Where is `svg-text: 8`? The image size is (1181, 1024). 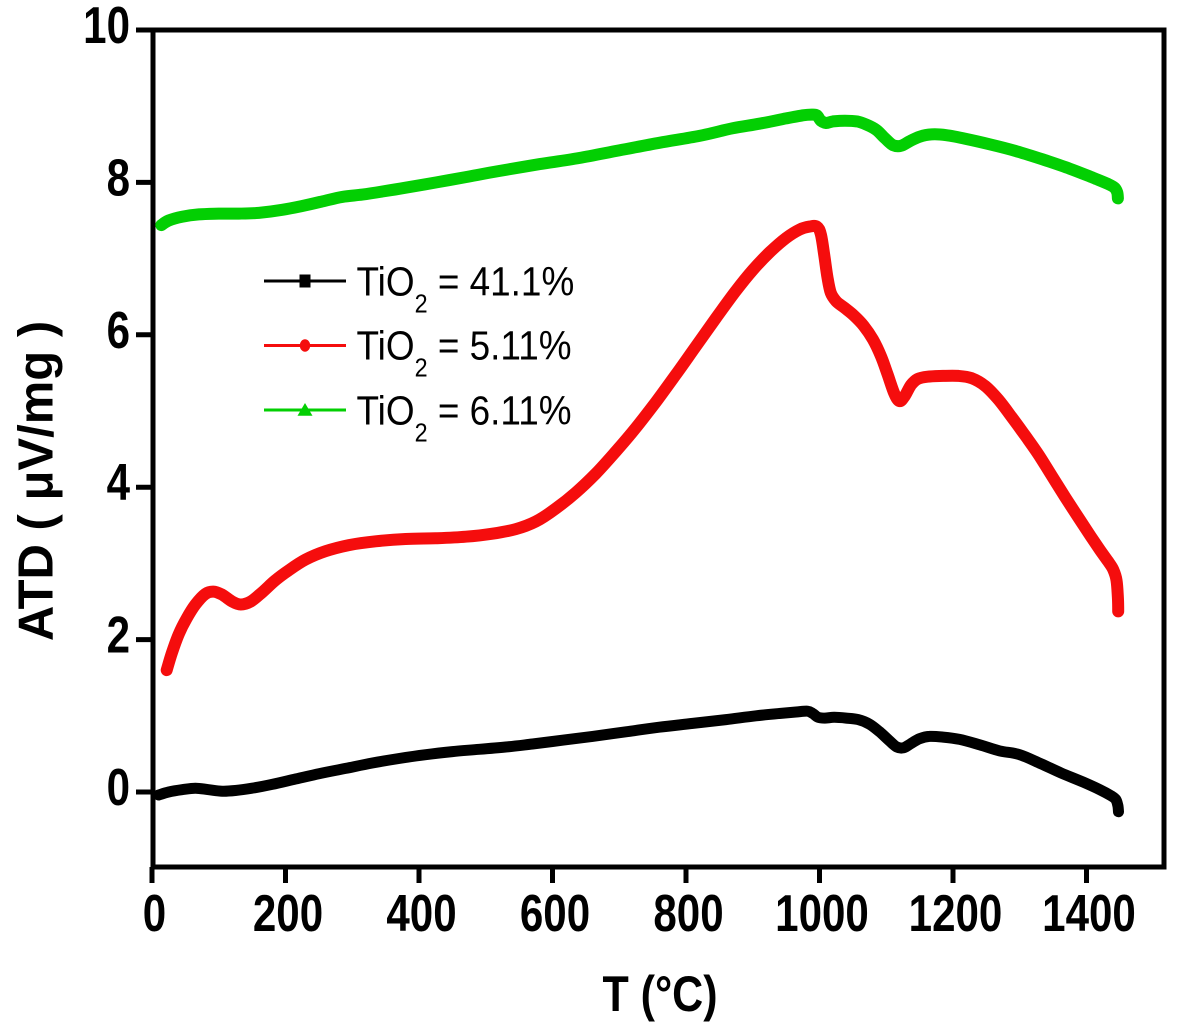 svg-text: 8 is located at coordinates (118, 178).